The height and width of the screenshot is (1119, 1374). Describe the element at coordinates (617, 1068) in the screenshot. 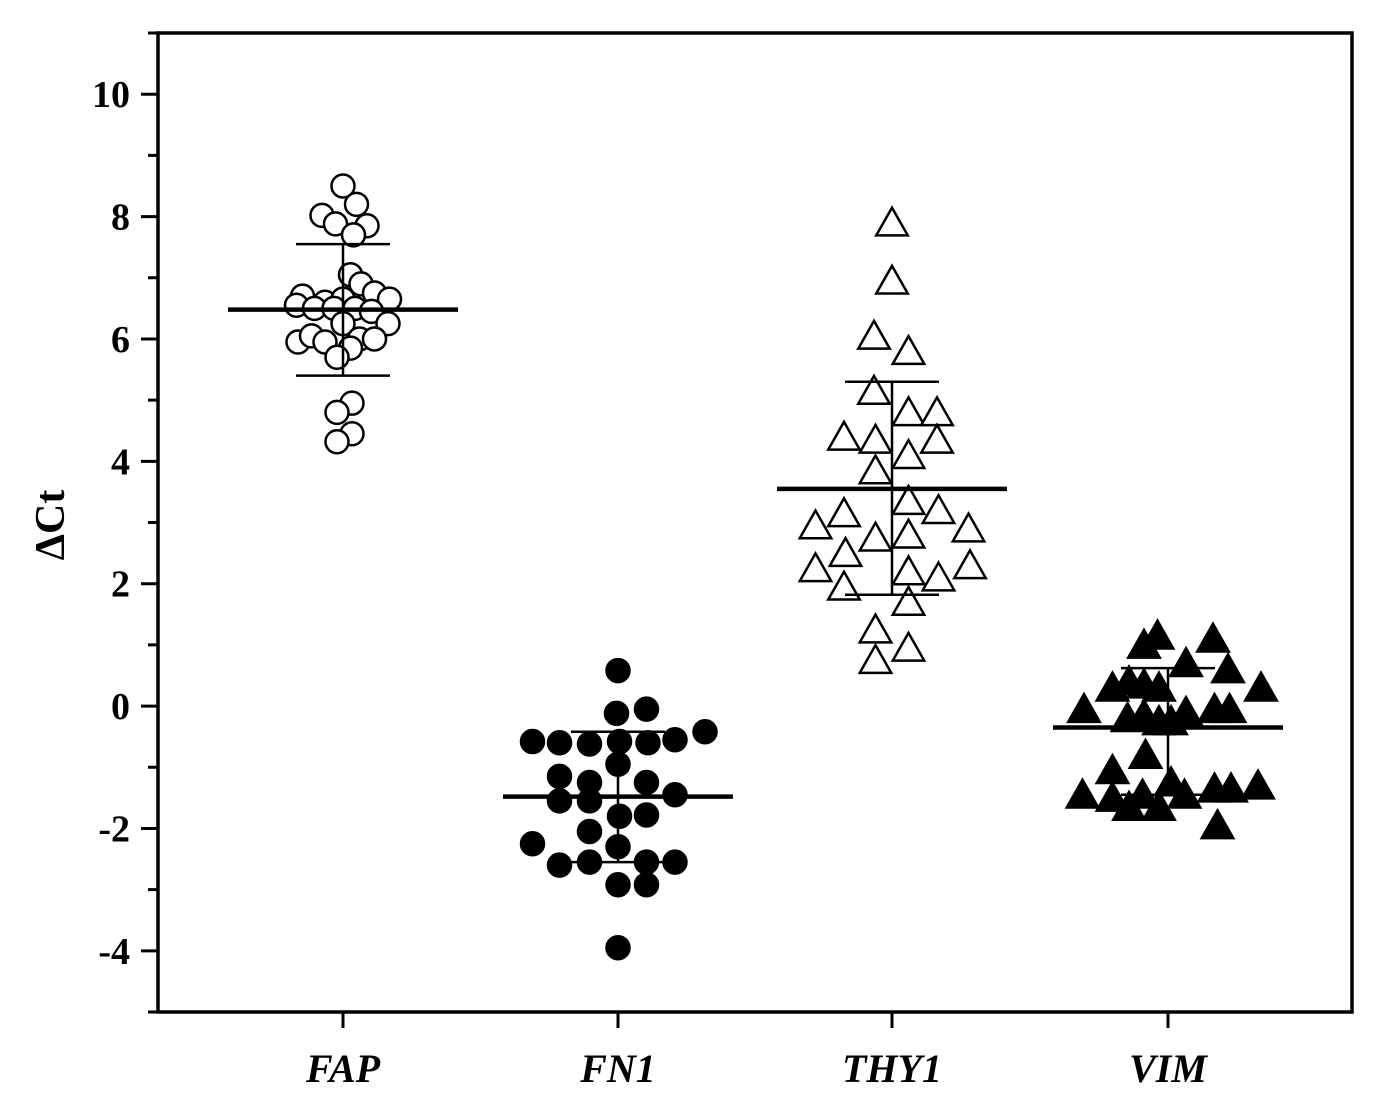

I see `x-category-label: FN1` at that location.